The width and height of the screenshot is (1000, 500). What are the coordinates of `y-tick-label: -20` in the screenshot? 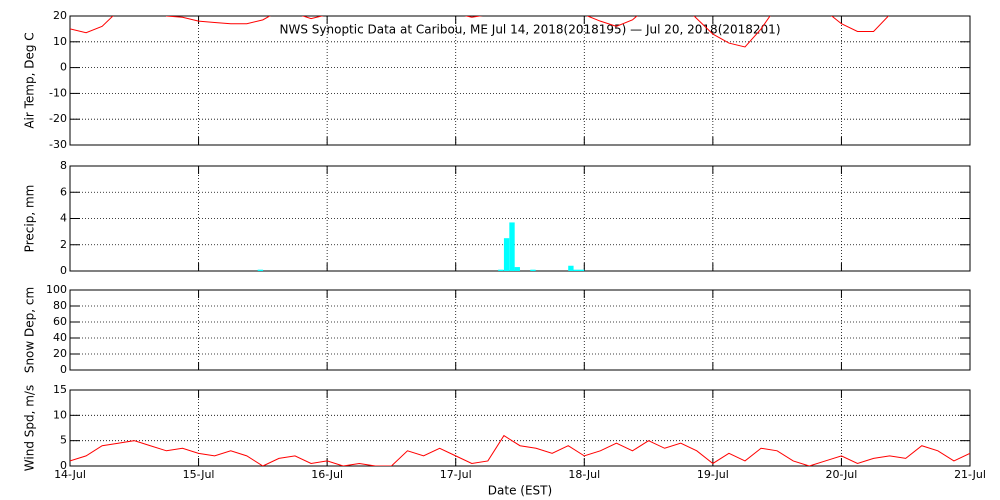 It's located at (58, 118).